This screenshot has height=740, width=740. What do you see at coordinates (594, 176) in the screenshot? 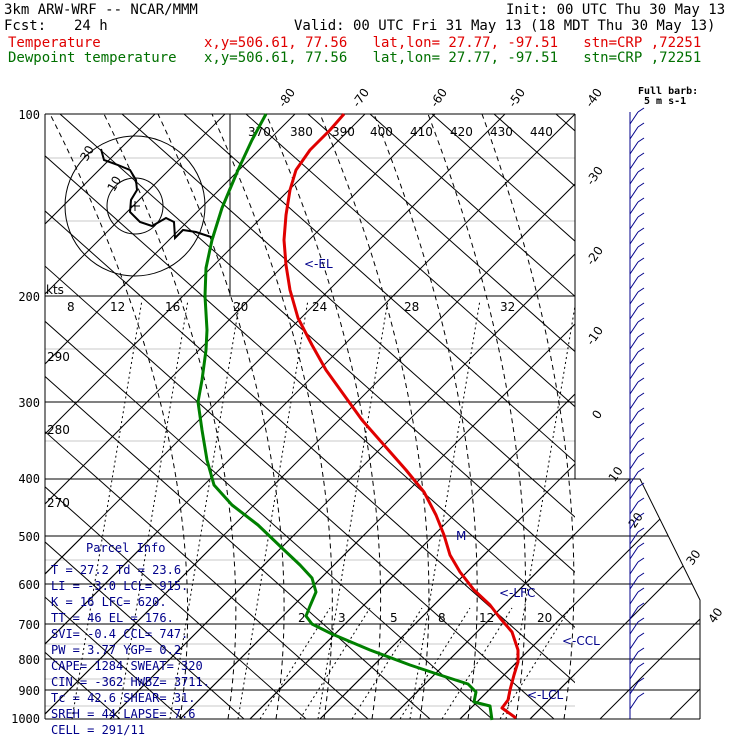
I see `isotherm-label: -30` at bounding box center [594, 176].